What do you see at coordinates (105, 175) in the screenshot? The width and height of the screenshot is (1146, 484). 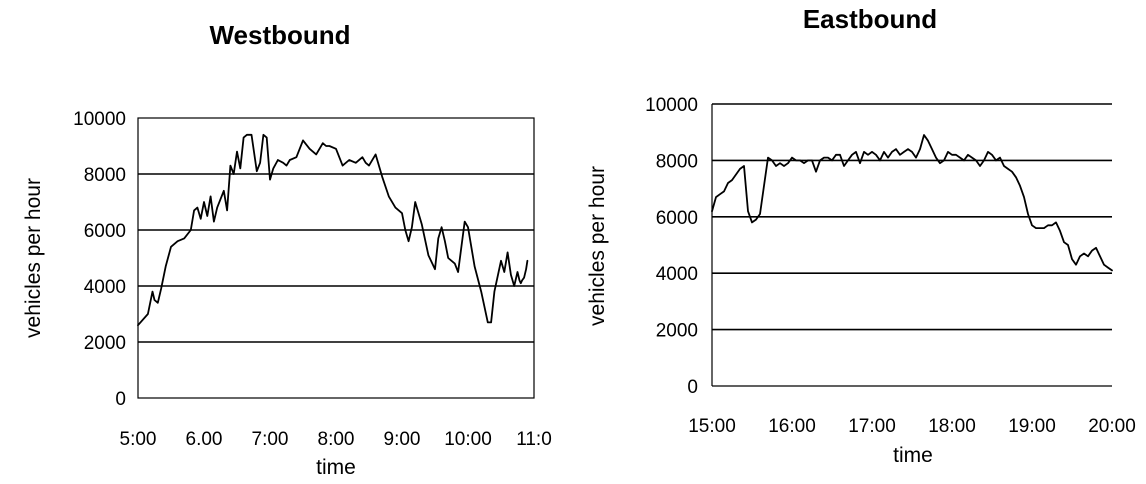 I see `westbound-y-tick-label: 8000` at bounding box center [105, 175].